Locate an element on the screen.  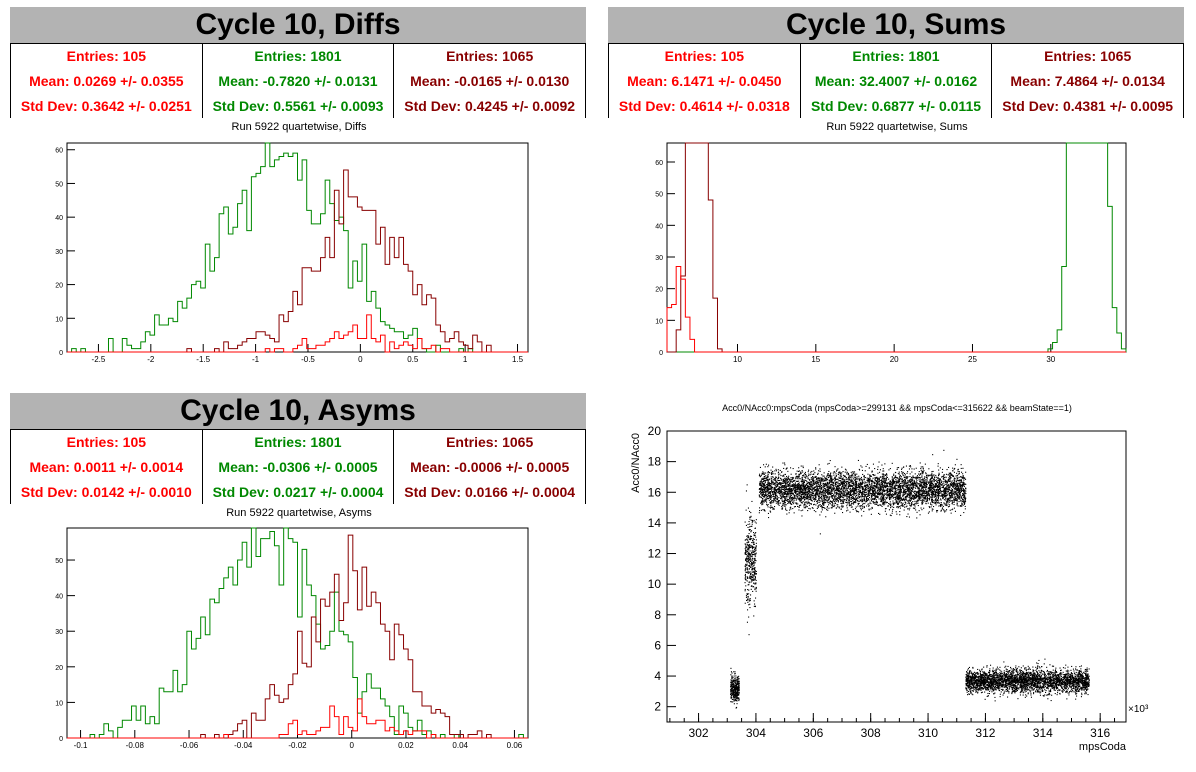
x-tick-label: 306 is located at coordinates (813, 733).